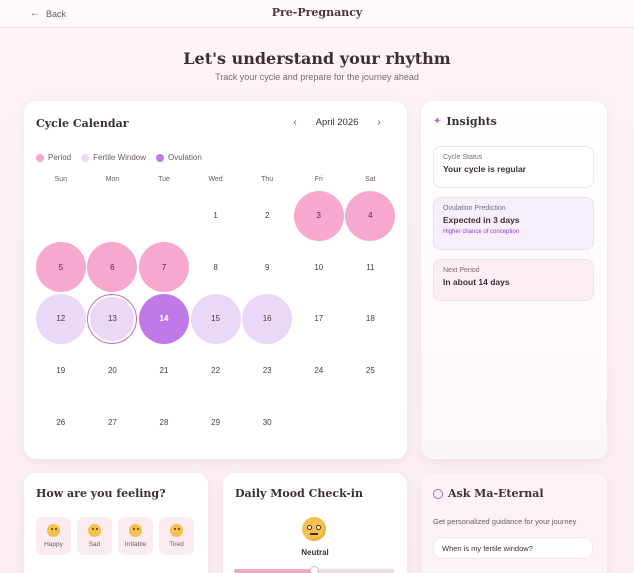 The height and width of the screenshot is (573, 634). Describe the element at coordinates (438, 493) in the screenshot. I see `chat-bubble-icon` at that location.